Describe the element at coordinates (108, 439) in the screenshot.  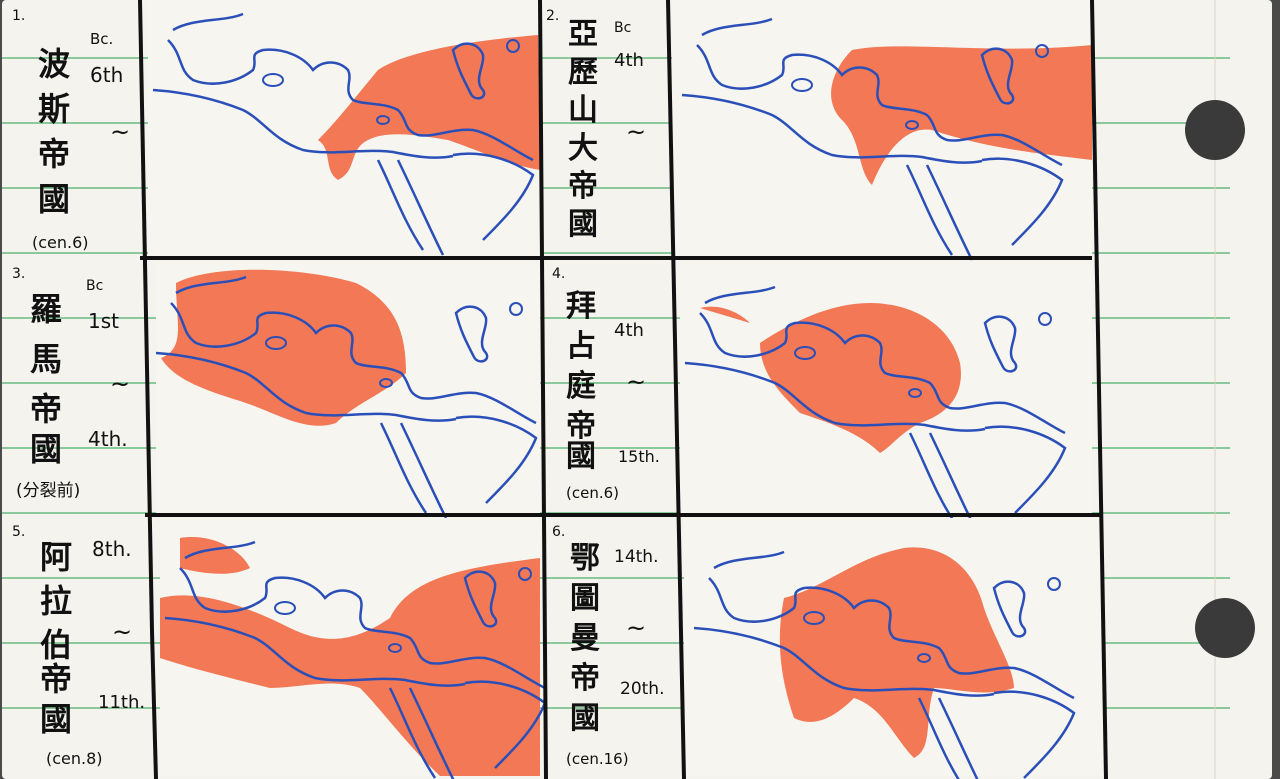
I see `end-century: 4th.` at that location.